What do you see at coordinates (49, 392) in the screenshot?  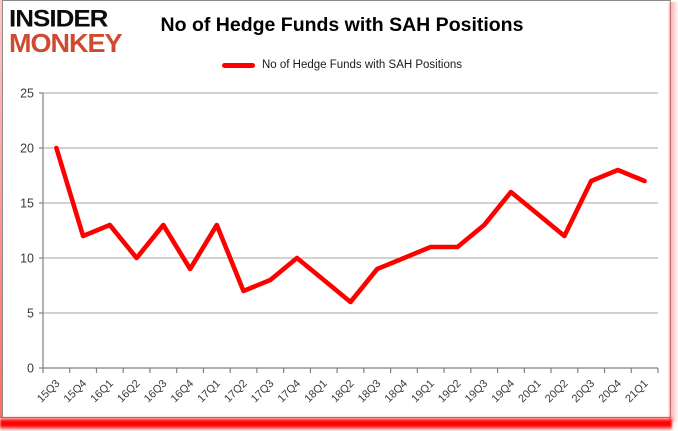 I see `svg-text: 15Q3` at bounding box center [49, 392].